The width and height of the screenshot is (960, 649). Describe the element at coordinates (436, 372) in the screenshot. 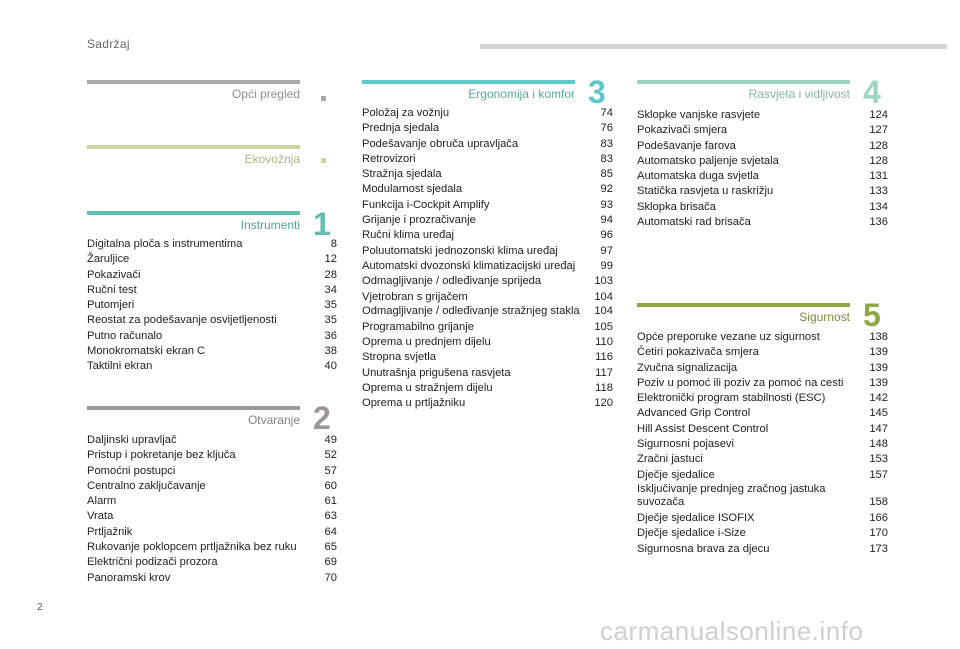

I see `toc-entry-label: Unutrašnja prigušena rasvjeta` at that location.